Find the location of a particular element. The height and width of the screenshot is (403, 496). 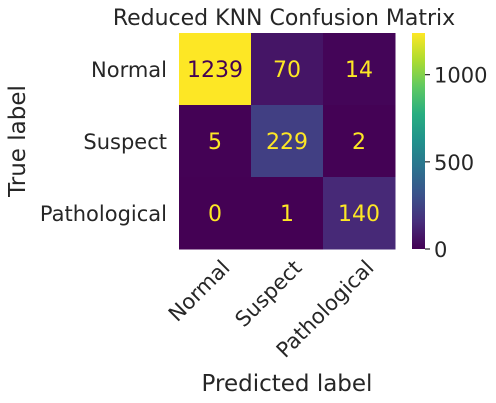

cell-value-label: 1239 is located at coordinates (215, 70).